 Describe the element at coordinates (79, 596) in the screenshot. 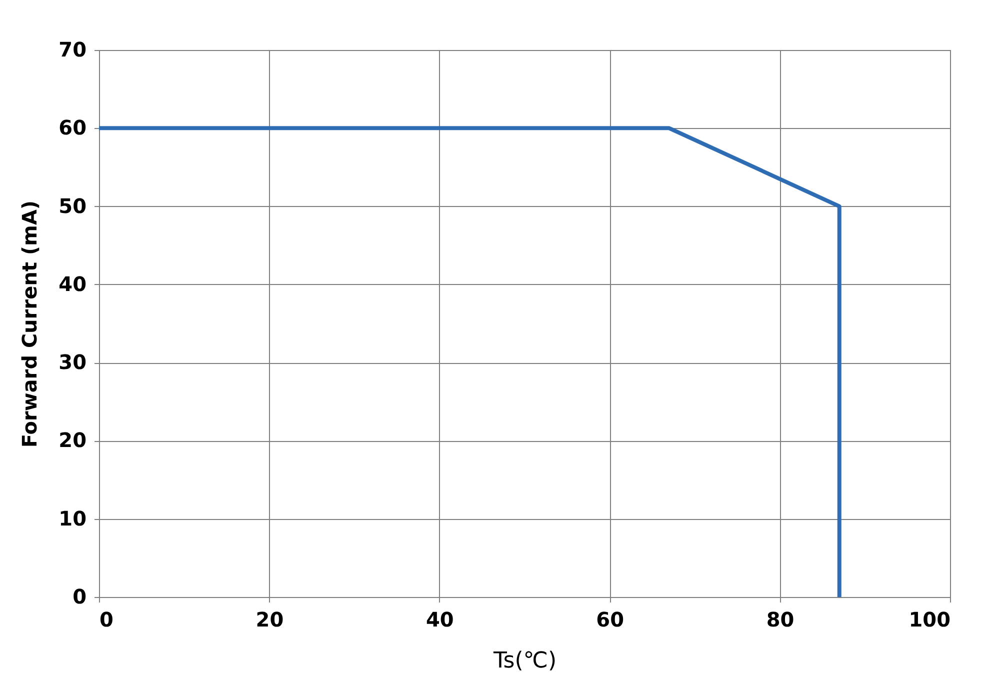

I see `y-tick-label: 0` at that location.